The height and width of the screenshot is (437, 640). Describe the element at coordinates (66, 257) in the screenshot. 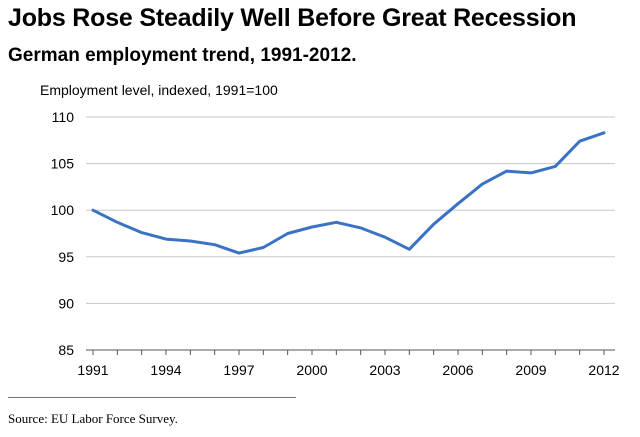

I see `y-tick-label: 95` at that location.